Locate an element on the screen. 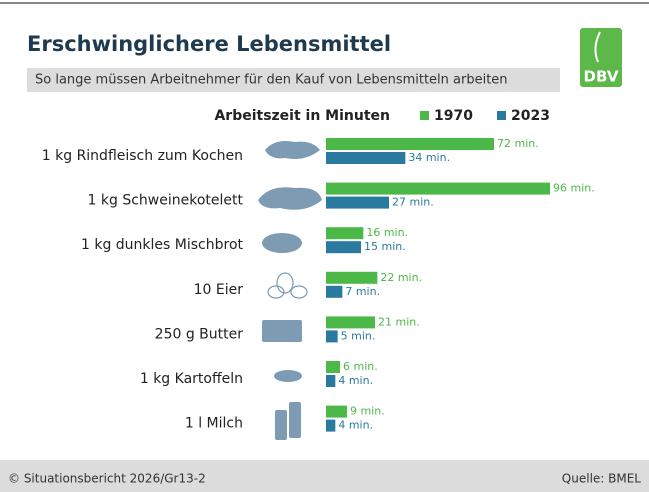 The height and width of the screenshot is (492, 649). category-label: 1 kg Schweinekotelett is located at coordinates (166, 201).